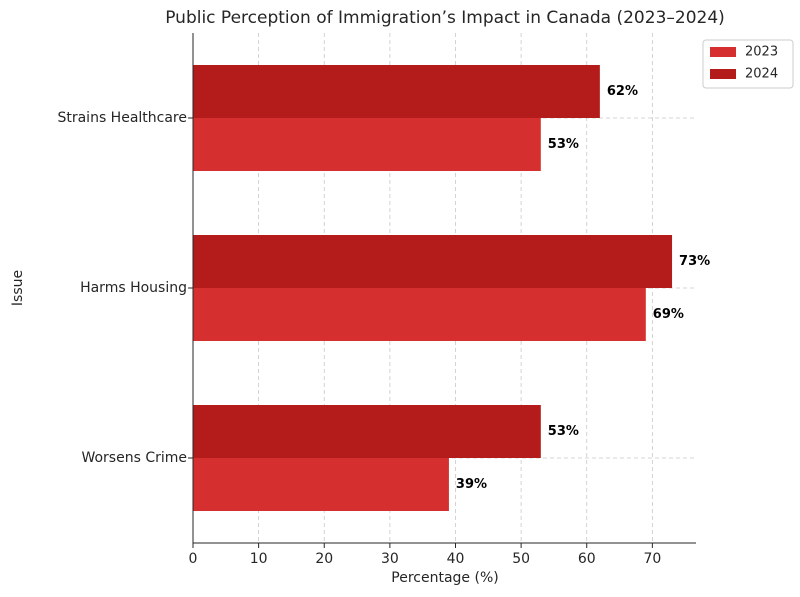  Describe the element at coordinates (390, 559) in the screenshot. I see `x-tick-label: 30` at that location.